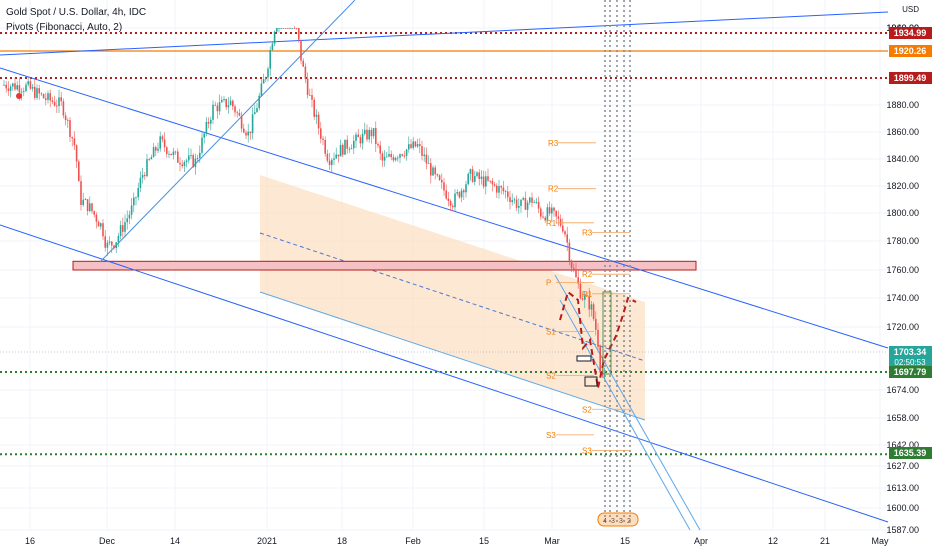  Describe the element at coordinates (910, 372) in the screenshot. I see `price-badge-label: 1697.79` at that location.